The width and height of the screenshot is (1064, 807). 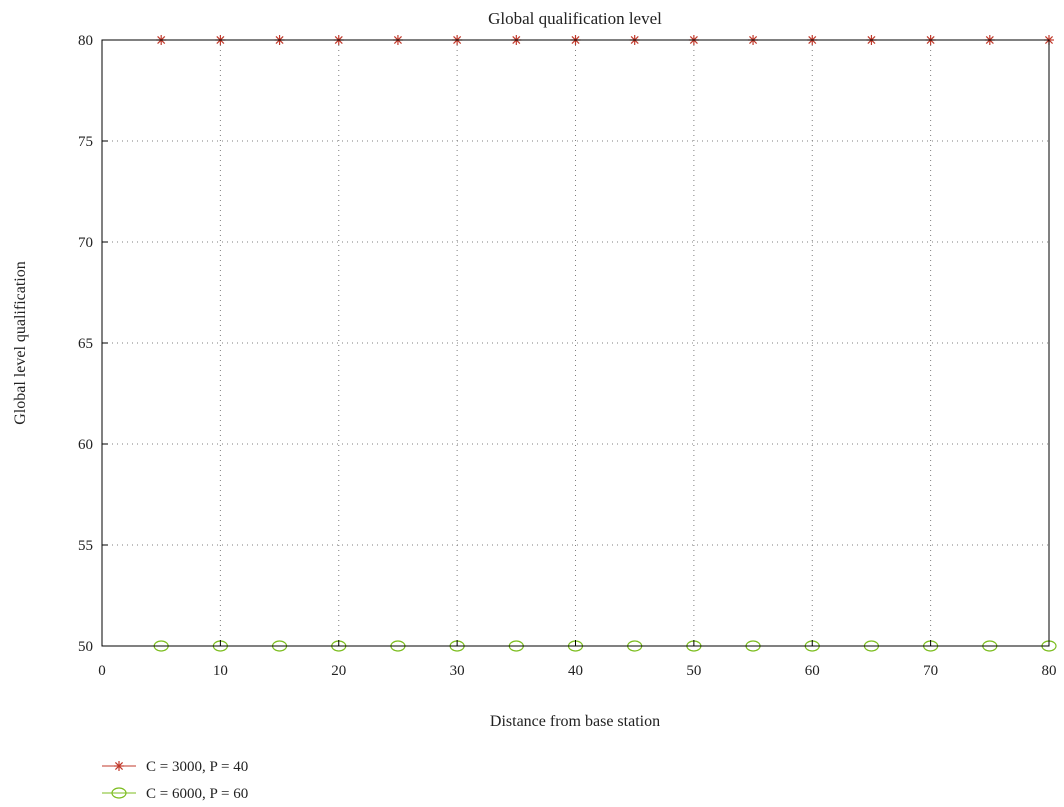 I want to click on y-tick-label: 65, so click(x=85, y=344).